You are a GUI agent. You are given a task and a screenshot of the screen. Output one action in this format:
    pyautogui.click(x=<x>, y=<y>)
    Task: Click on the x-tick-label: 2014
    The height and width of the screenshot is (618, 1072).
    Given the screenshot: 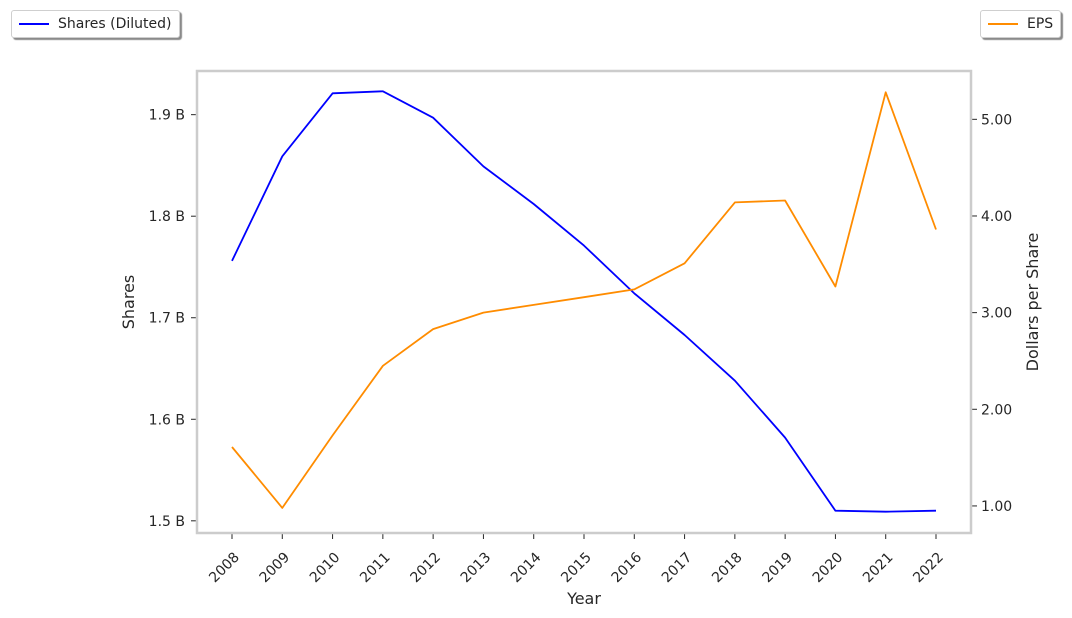 What is the action you would take?
    pyautogui.click(x=526, y=567)
    